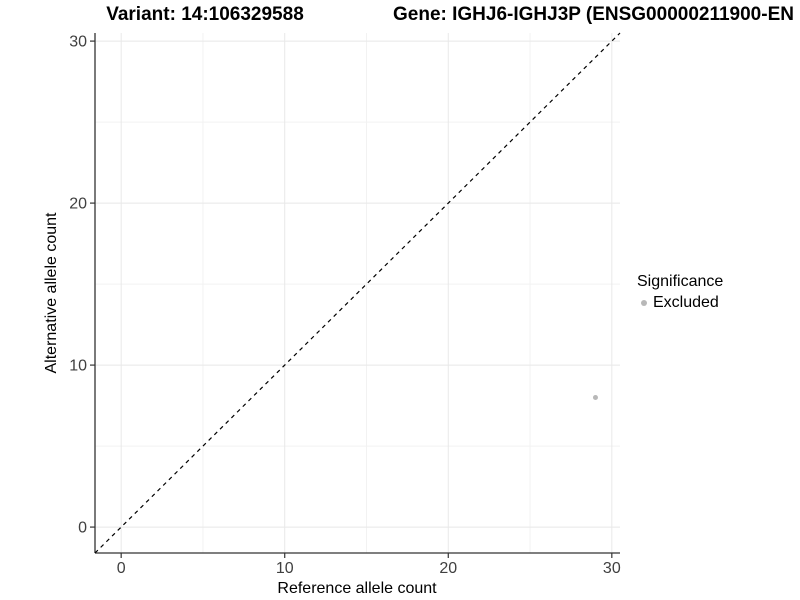 The image size is (800, 600). Describe the element at coordinates (121, 568) in the screenshot. I see `x-tick-label: 0` at that location.